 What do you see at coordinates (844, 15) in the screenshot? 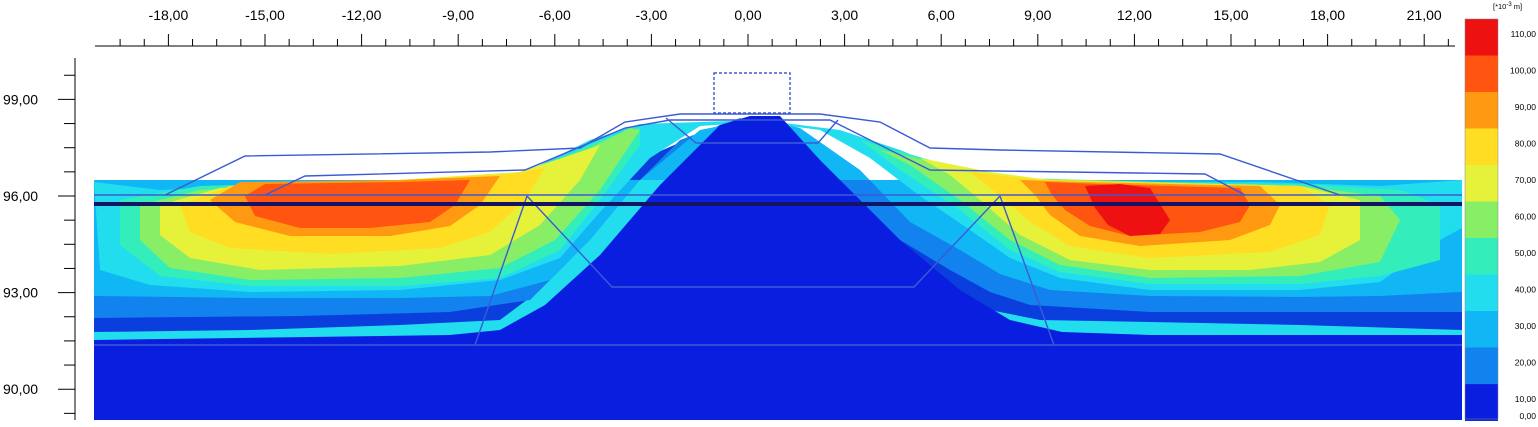
I see `x-tick-label: 3,00` at bounding box center [844, 15].